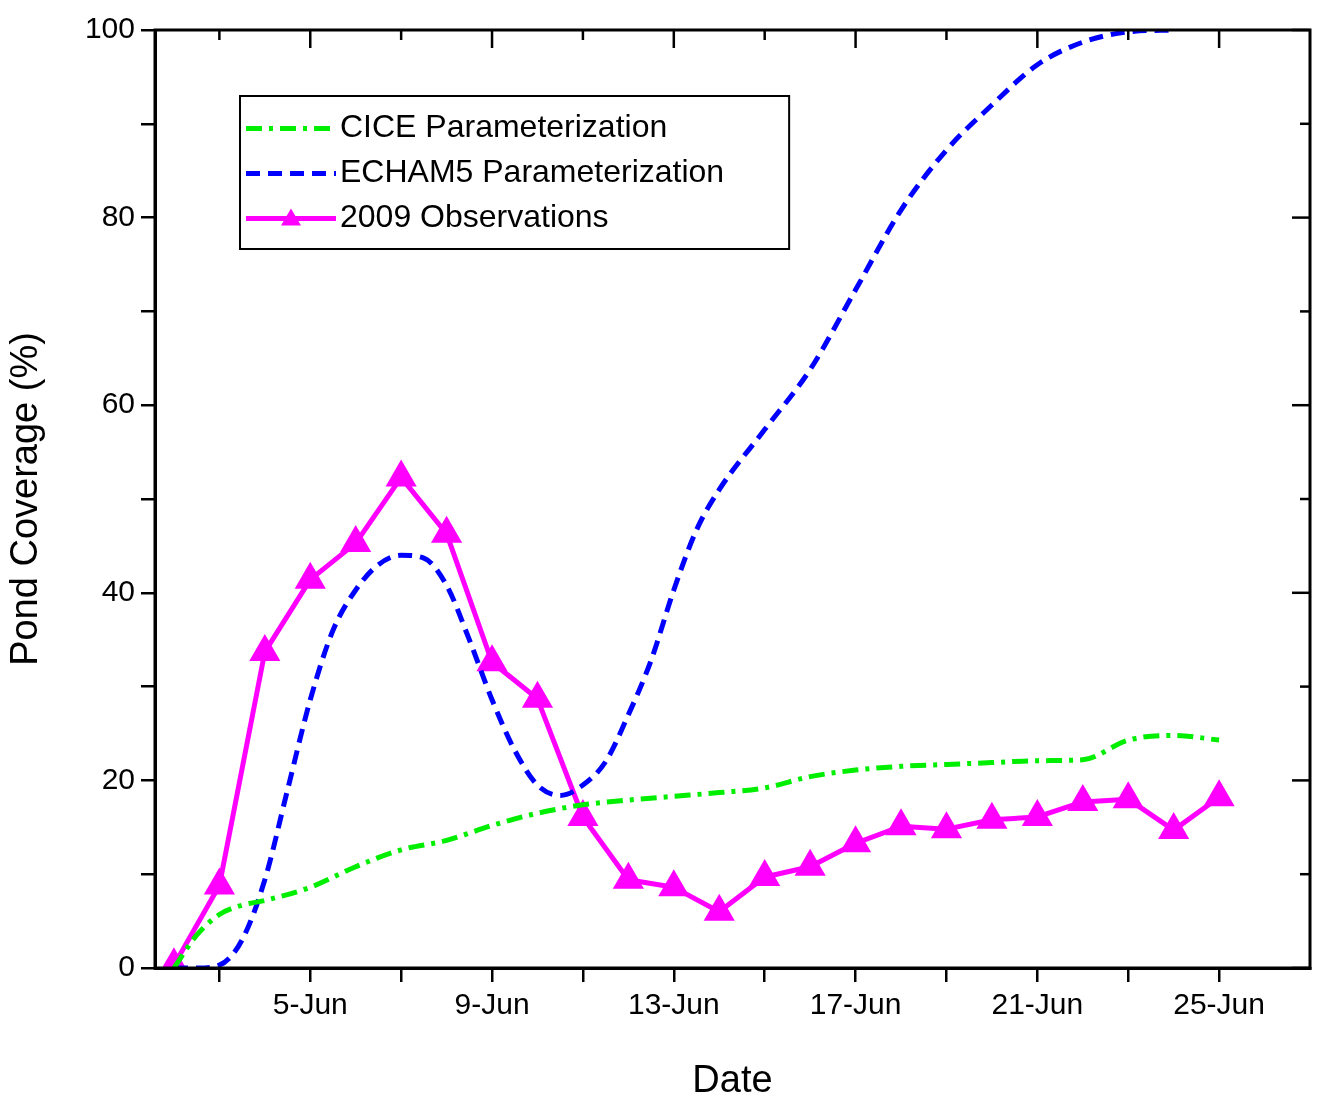  What do you see at coordinates (504, 126) in the screenshot?
I see `legend-label: CICE Parameterization` at bounding box center [504, 126].